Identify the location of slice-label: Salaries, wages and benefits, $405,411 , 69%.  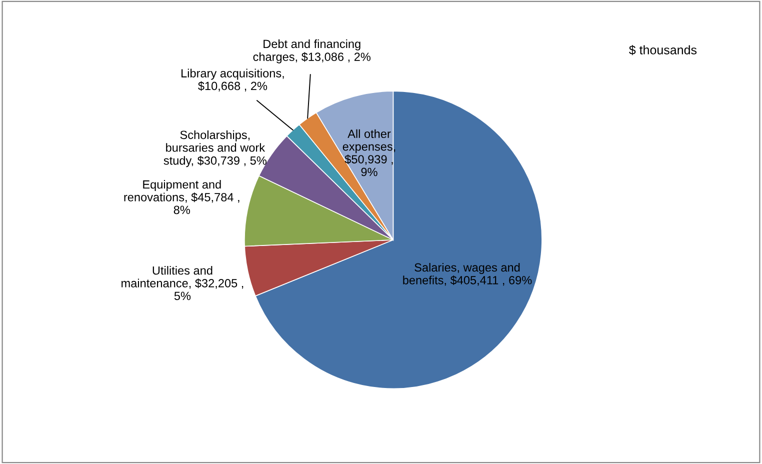
(467, 274).